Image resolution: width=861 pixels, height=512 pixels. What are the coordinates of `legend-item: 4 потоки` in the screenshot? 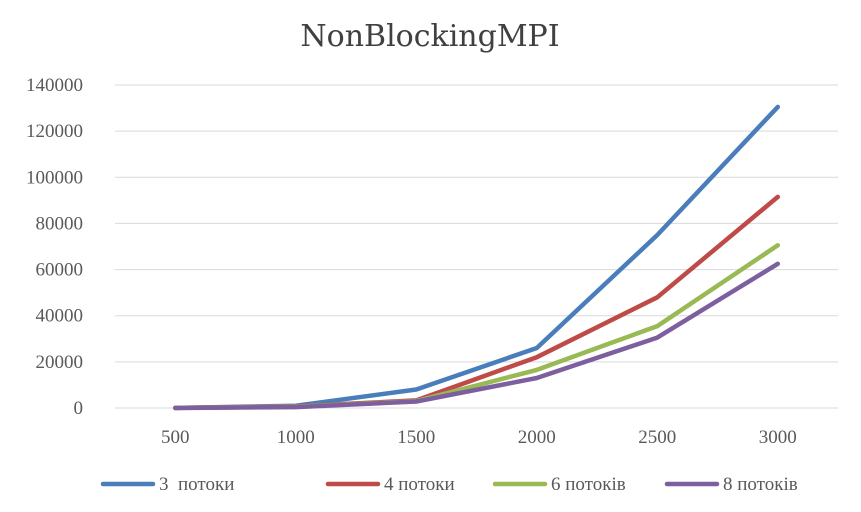 It's located at (390, 484).